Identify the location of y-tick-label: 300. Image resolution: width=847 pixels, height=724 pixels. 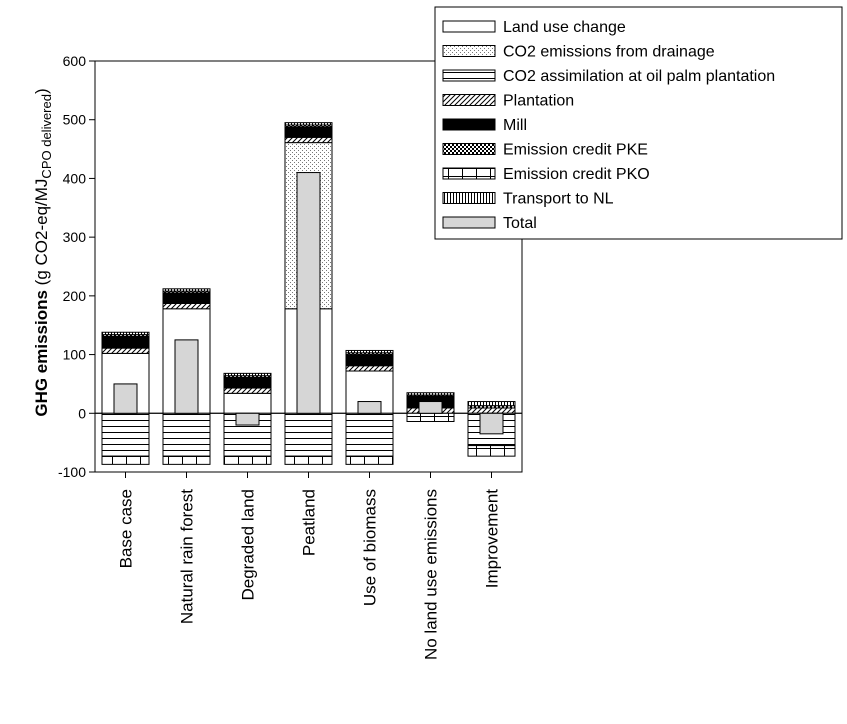
(75, 237).